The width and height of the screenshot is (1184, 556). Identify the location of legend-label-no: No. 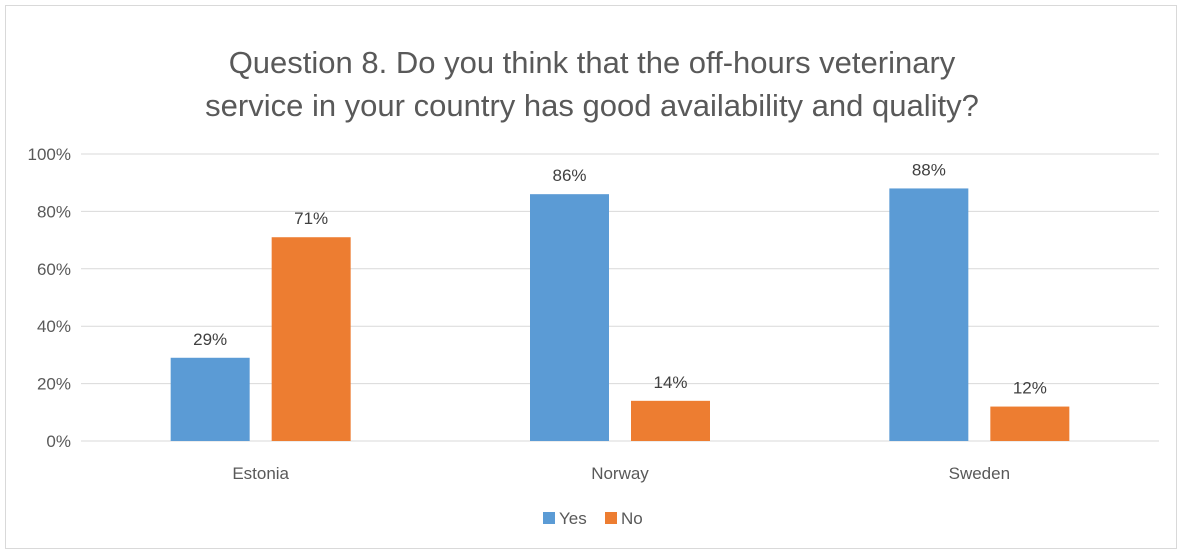
(632, 518).